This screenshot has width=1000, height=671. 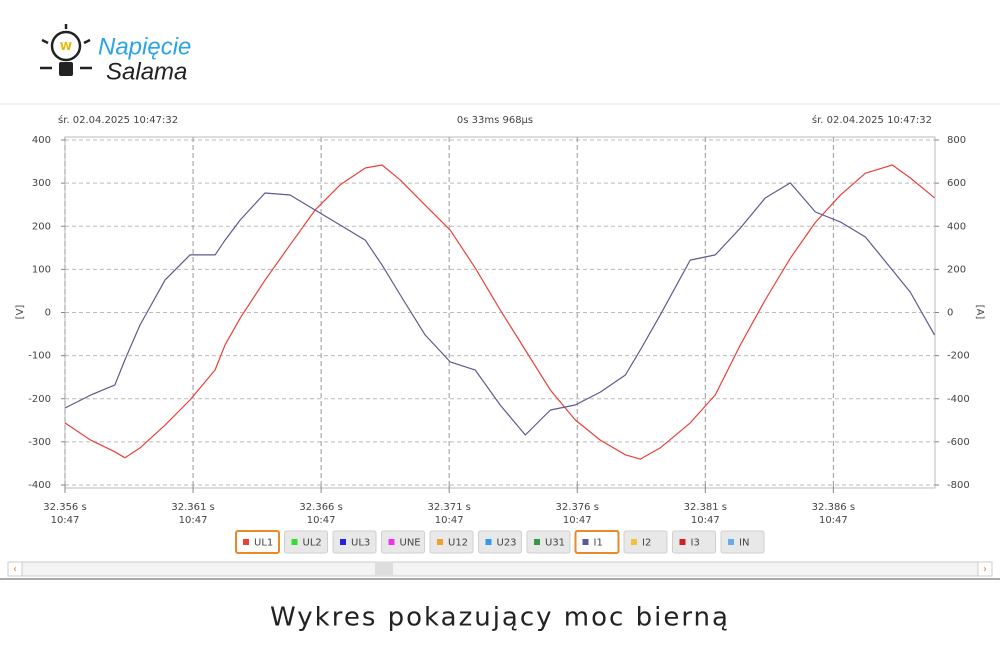 What do you see at coordinates (144, 46) in the screenshot?
I see `logo-line1: Napięcie` at bounding box center [144, 46].